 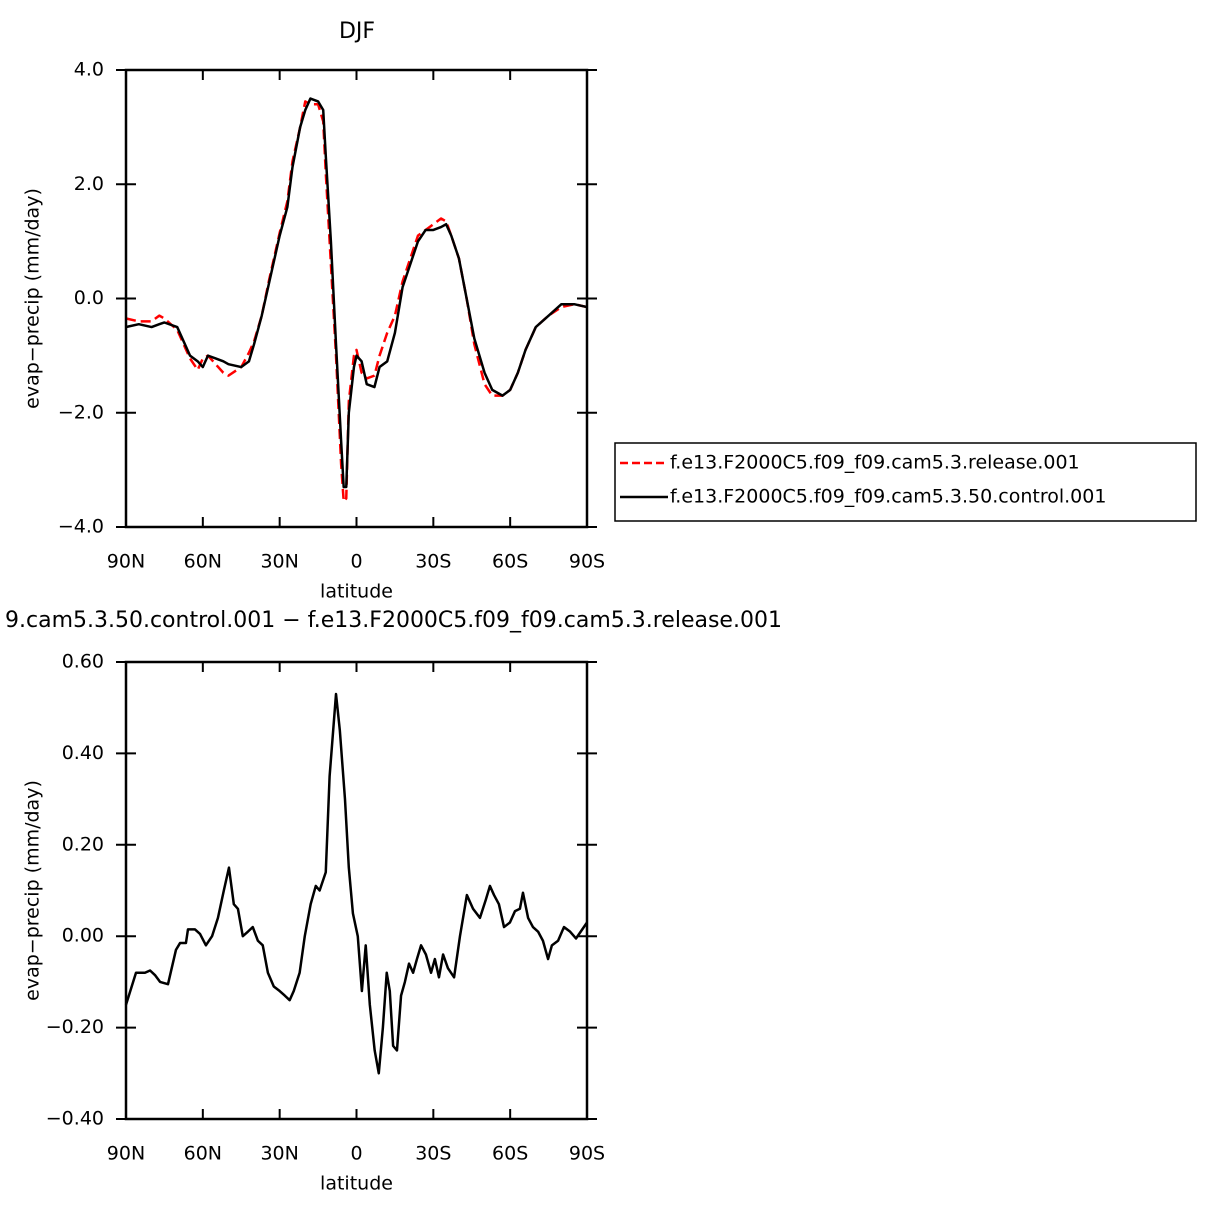 What do you see at coordinates (875, 463) in the screenshot?
I see `legend-label: f.e13.F2000C5.f09_f09.cam5.3.release.001` at bounding box center [875, 463].